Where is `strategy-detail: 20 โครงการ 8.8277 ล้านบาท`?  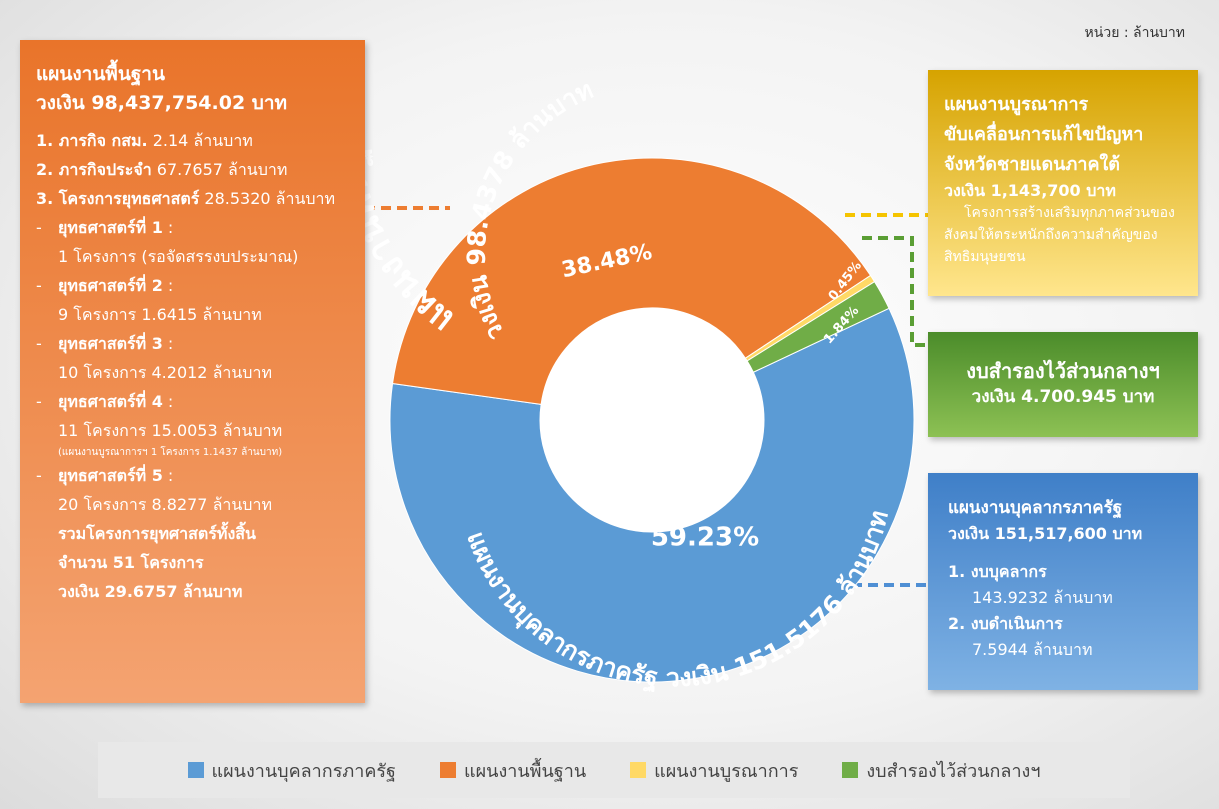
strategy-detail: 20 โครงการ 8.8277 ล้านบาท is located at coordinates (165, 504).